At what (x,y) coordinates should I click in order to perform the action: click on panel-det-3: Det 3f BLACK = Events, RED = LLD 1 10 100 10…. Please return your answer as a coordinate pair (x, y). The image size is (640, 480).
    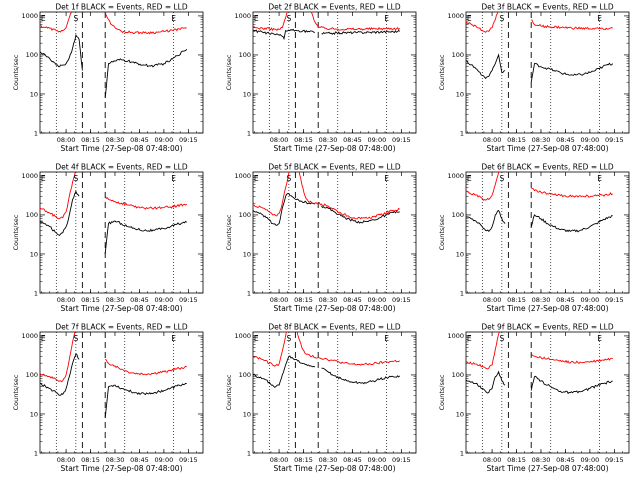
    Looking at the image, I should click on (534, 78).